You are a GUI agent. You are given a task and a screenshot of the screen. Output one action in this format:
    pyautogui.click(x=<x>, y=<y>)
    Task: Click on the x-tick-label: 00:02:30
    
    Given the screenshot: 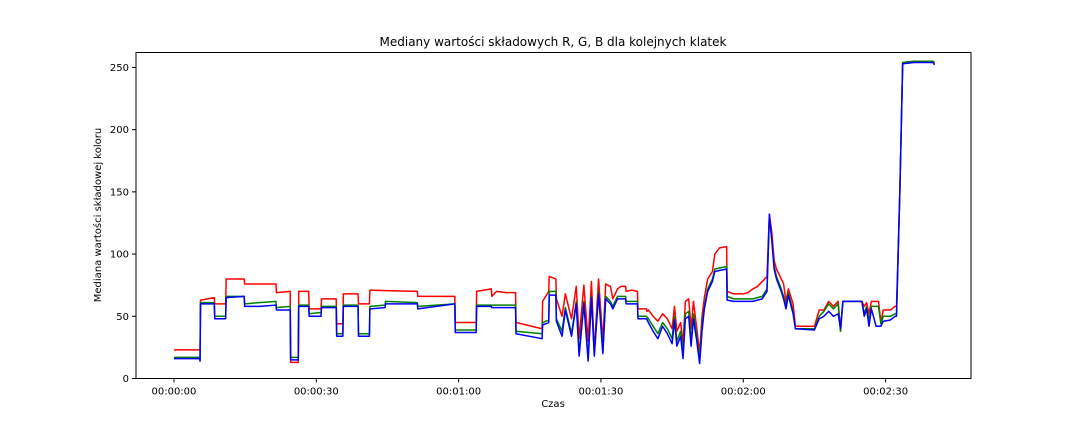 What is the action you would take?
    pyautogui.click(x=885, y=392)
    